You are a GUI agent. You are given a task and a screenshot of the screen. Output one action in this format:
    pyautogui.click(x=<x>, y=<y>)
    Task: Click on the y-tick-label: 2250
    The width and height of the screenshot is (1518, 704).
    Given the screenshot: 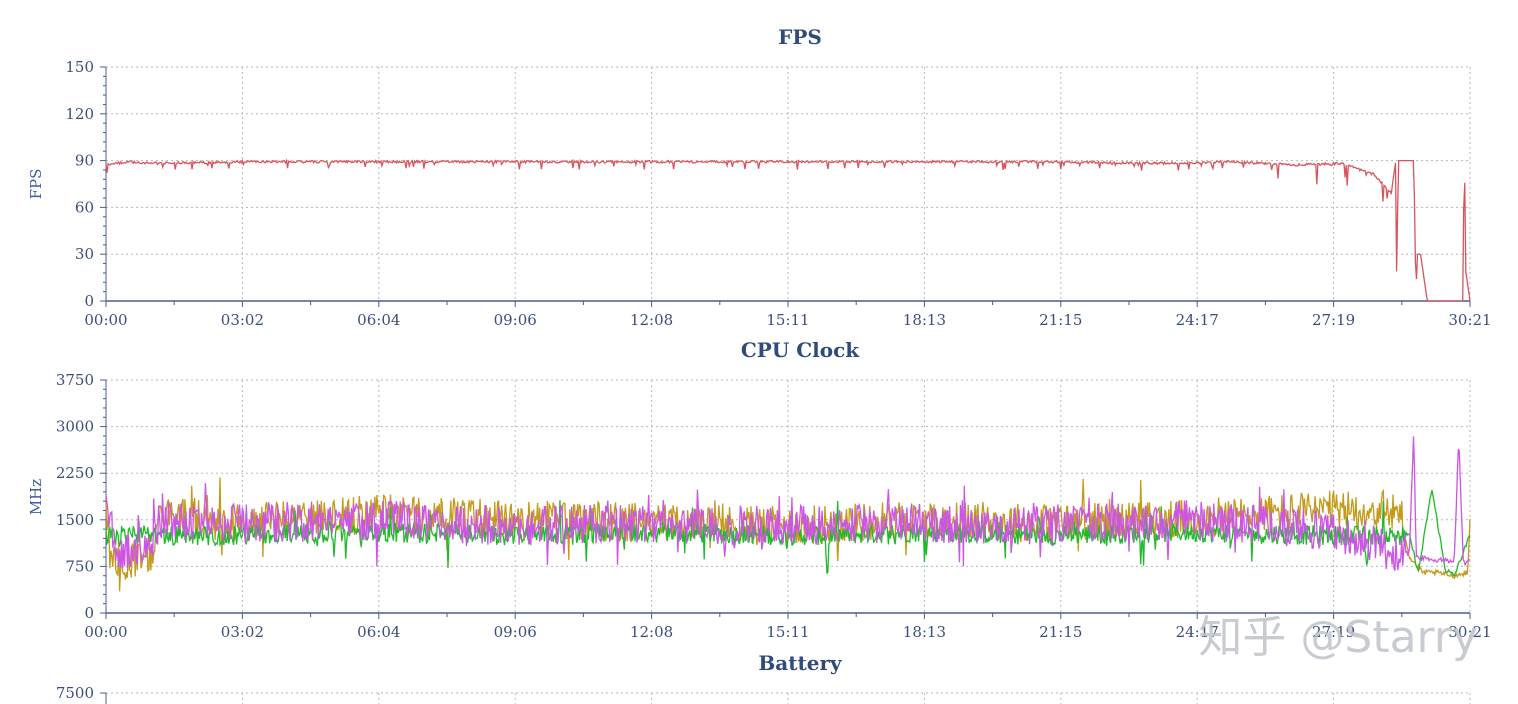 What is the action you would take?
    pyautogui.click(x=75, y=473)
    